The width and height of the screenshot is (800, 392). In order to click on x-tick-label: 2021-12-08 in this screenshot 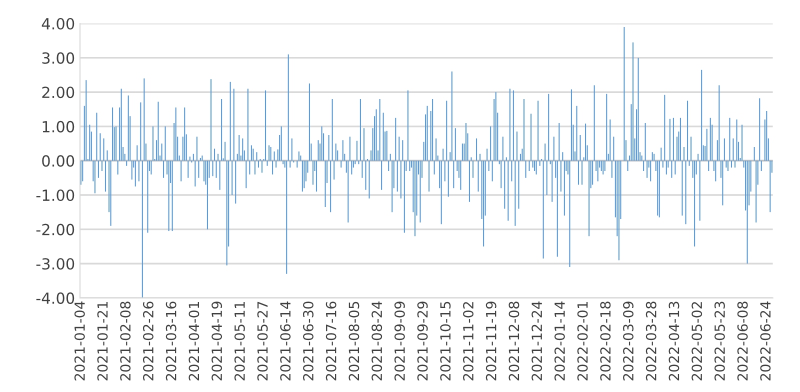, I will do `click(514, 341)`.